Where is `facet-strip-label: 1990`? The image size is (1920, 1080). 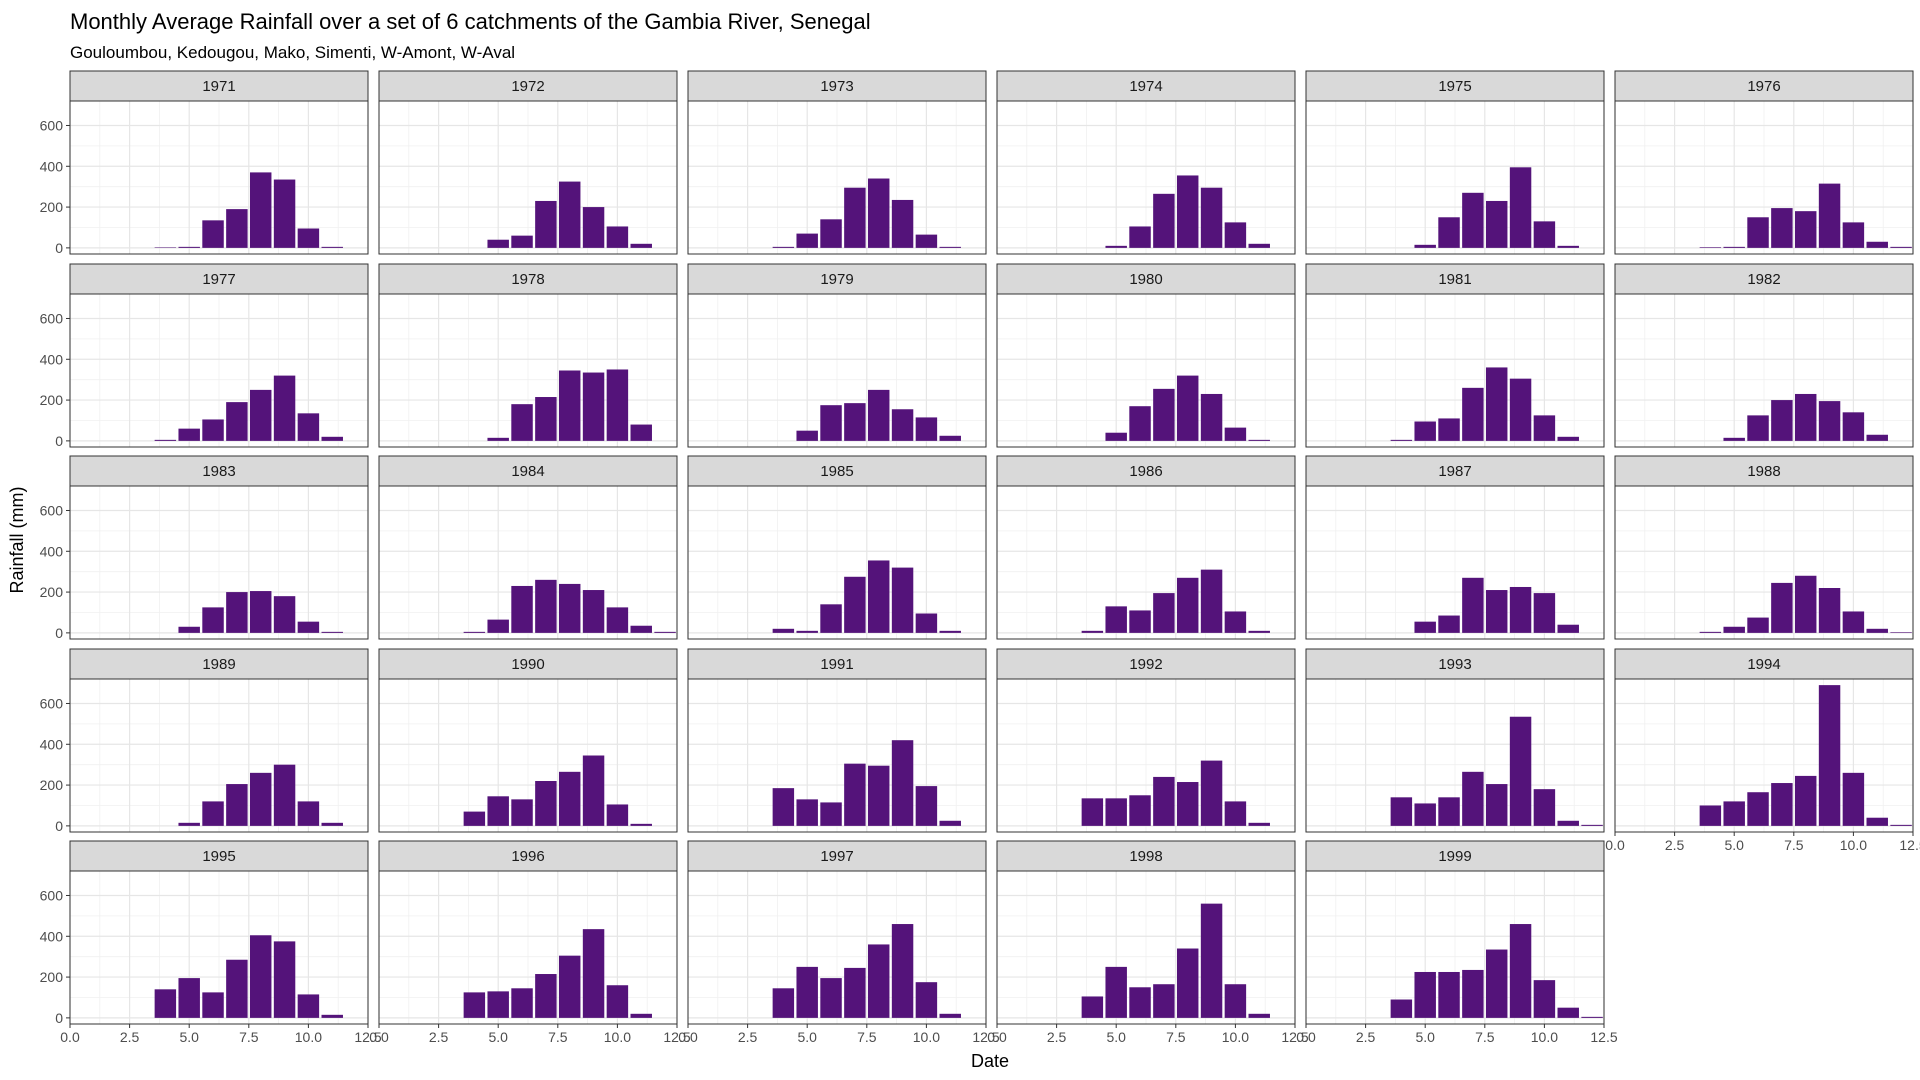
facet-strip-label: 1990 is located at coordinates (527, 664).